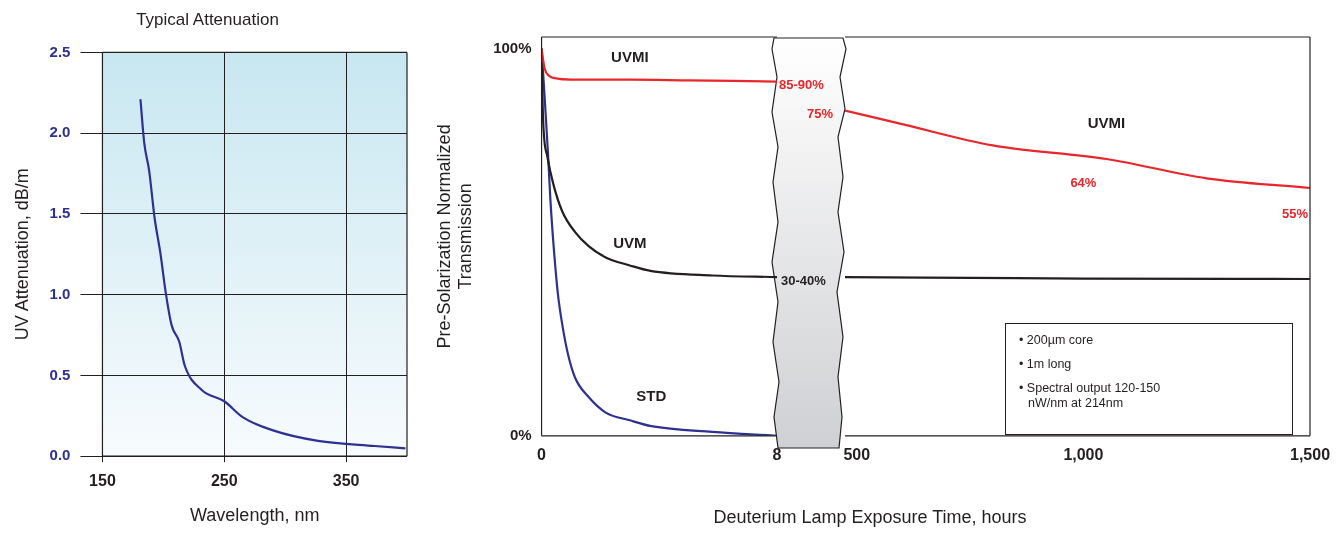 This screenshot has height=535, width=1342. What do you see at coordinates (60, 51) in the screenshot?
I see `y-tick-label: 2.5` at bounding box center [60, 51].